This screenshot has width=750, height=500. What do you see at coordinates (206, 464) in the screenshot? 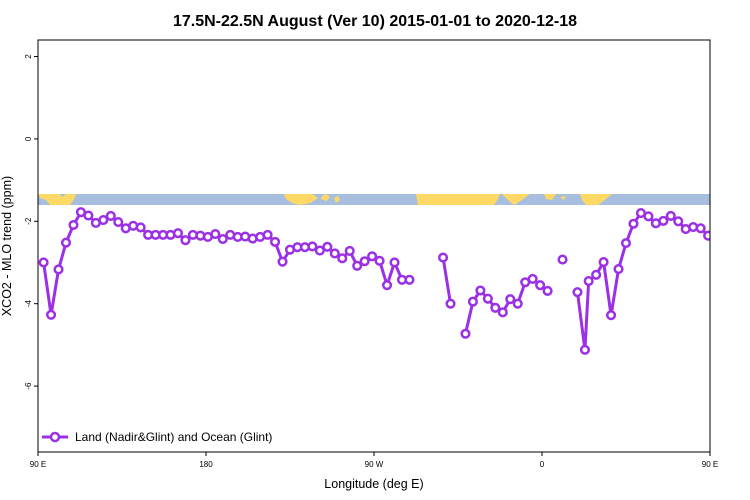
I see `x-tick-label: 180` at bounding box center [206, 464].